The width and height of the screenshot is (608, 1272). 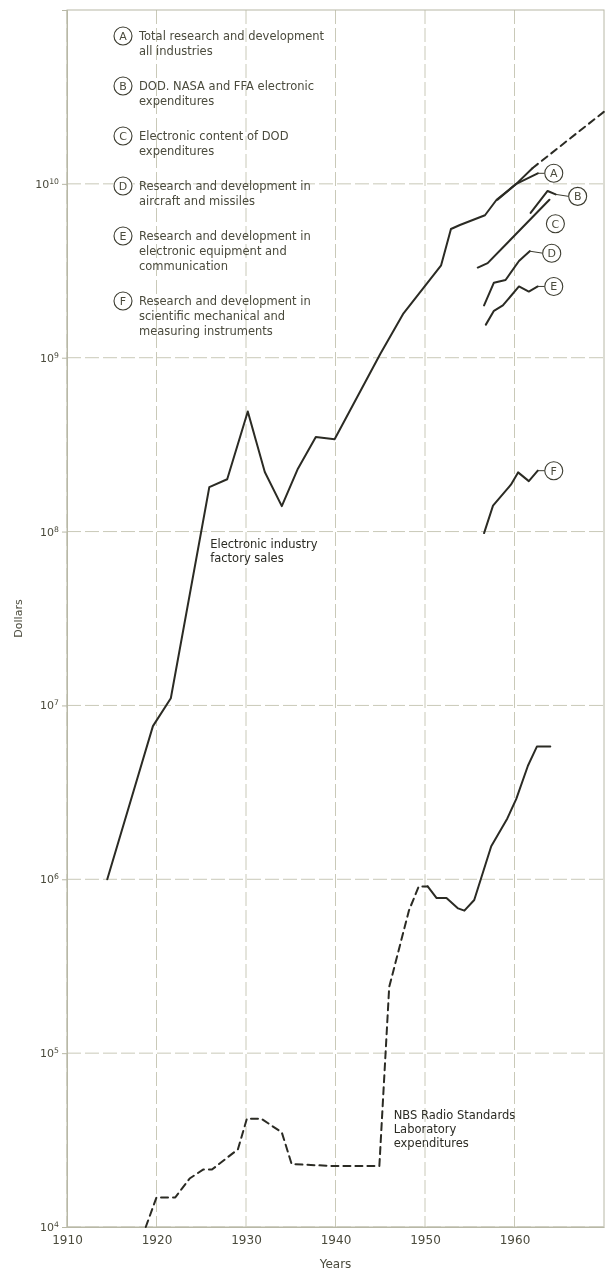 I want to click on y-tick-label: 10$^{10}$, so click(x=47, y=183).